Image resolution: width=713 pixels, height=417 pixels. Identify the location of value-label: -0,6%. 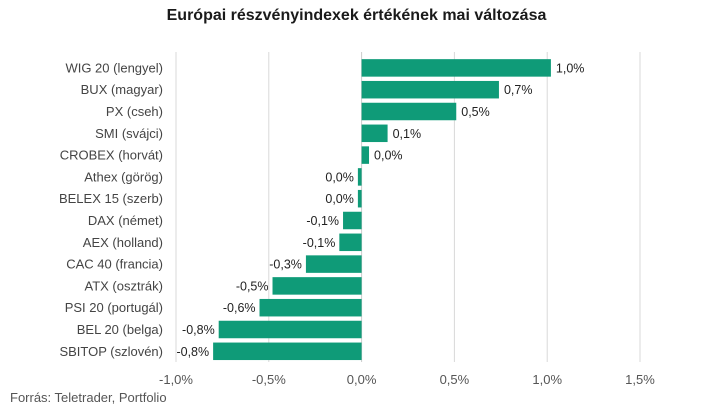
(239, 308).